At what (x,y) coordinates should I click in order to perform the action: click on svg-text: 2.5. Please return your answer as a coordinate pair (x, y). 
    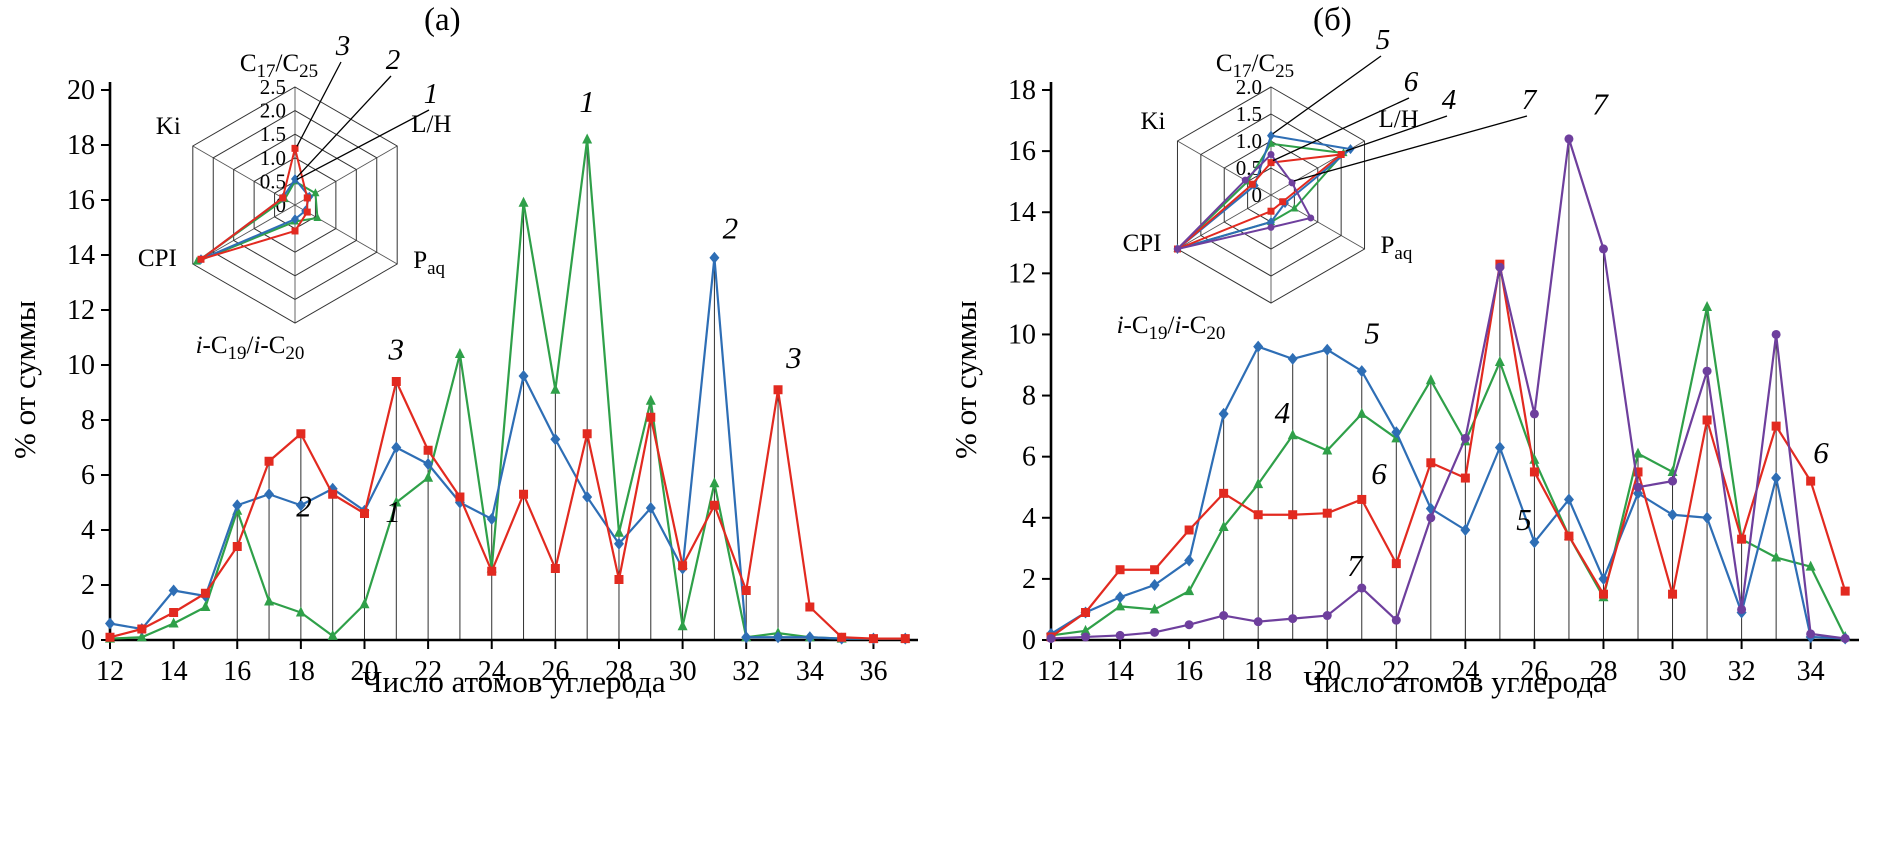
    Looking at the image, I should click on (273, 87).